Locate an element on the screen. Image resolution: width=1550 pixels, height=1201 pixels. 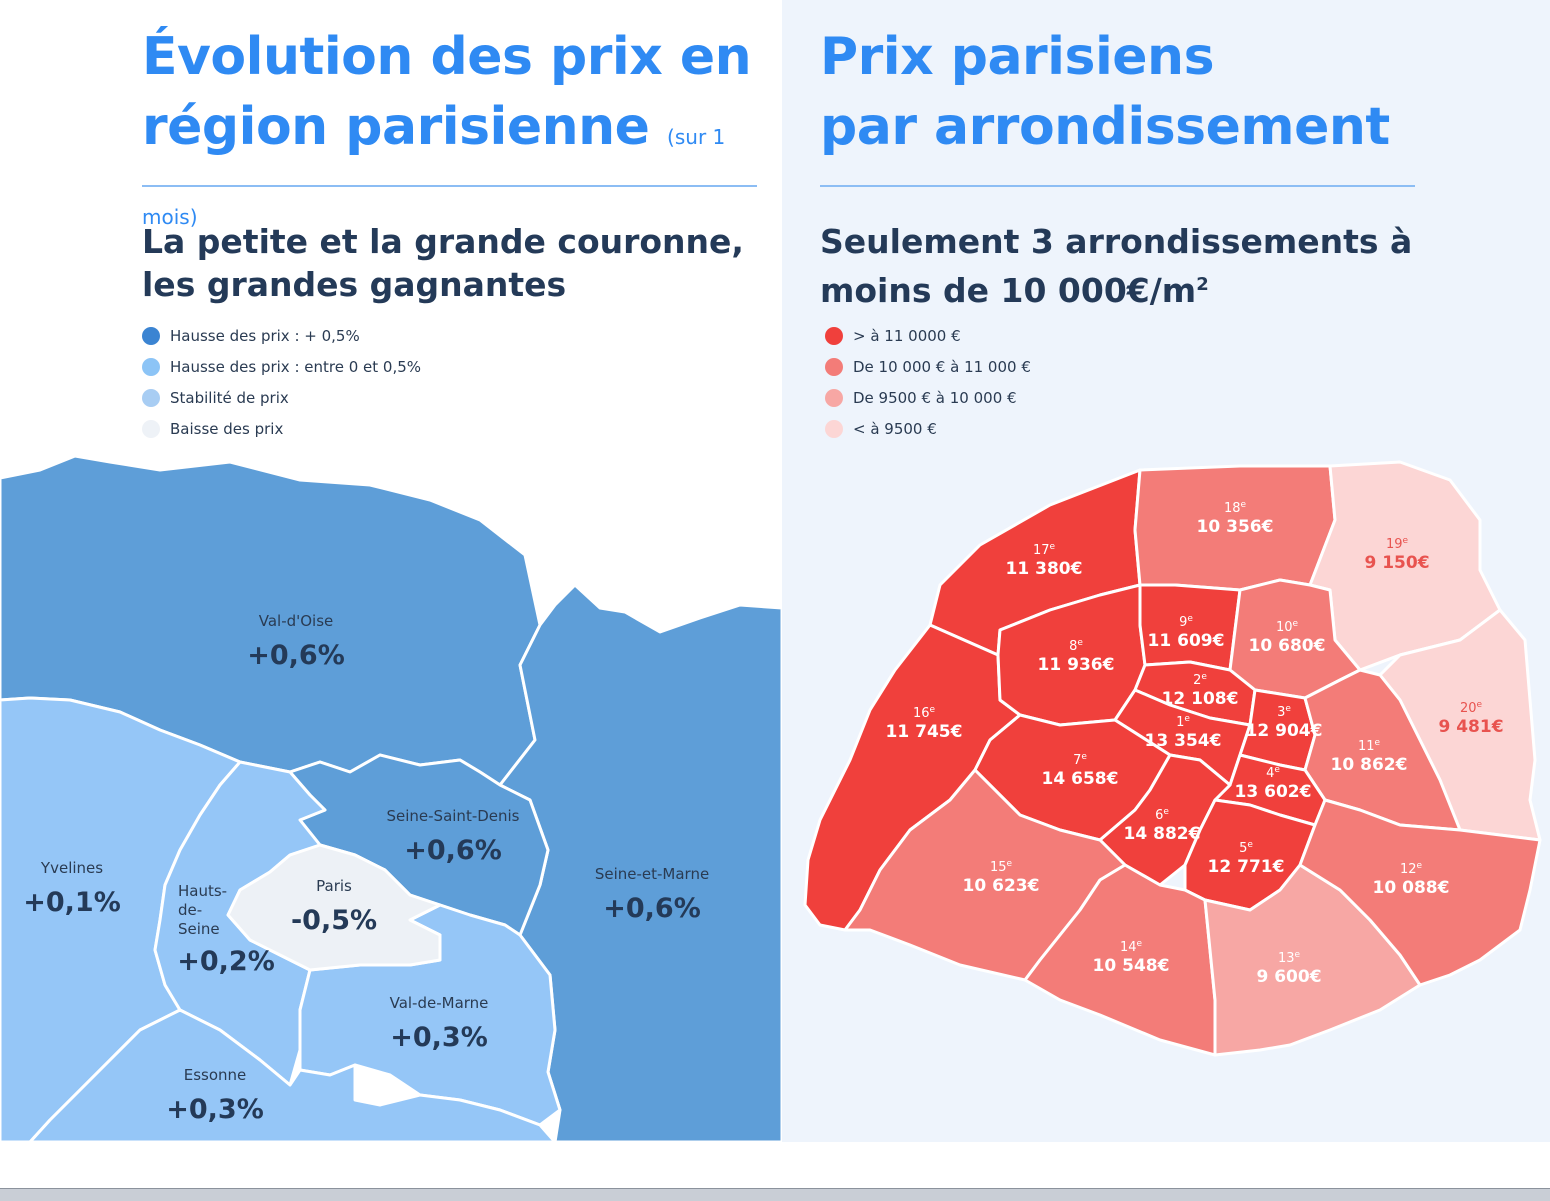
region-paris is located at coordinates (334, 907).